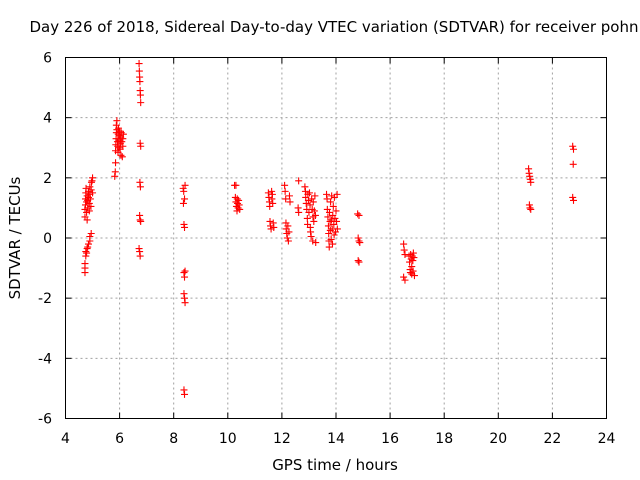  What do you see at coordinates (498, 439) in the screenshot?
I see `x-tick-label: 20` at bounding box center [498, 439].